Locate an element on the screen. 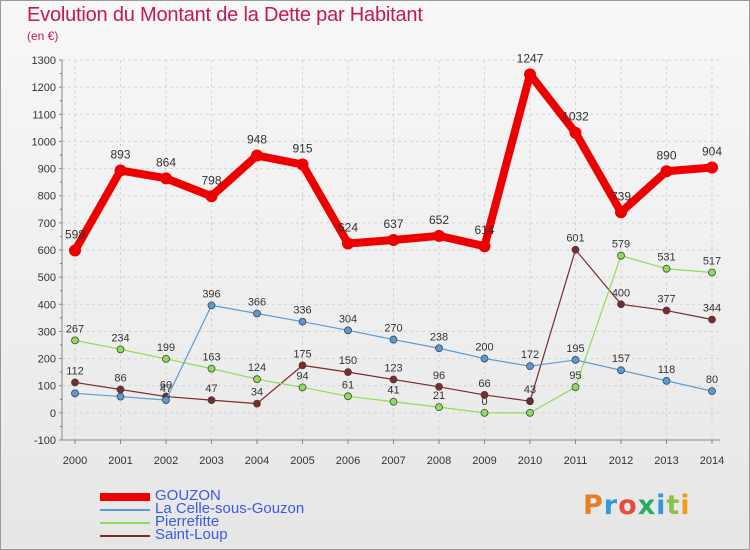  legend-label: Saint-Loup is located at coordinates (191, 534).